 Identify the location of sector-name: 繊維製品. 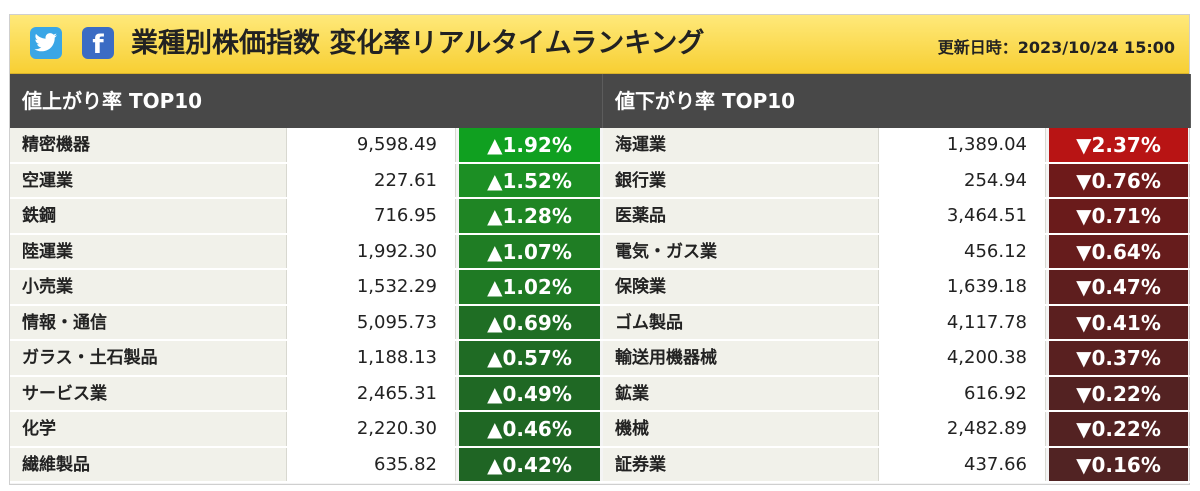
(148, 464).